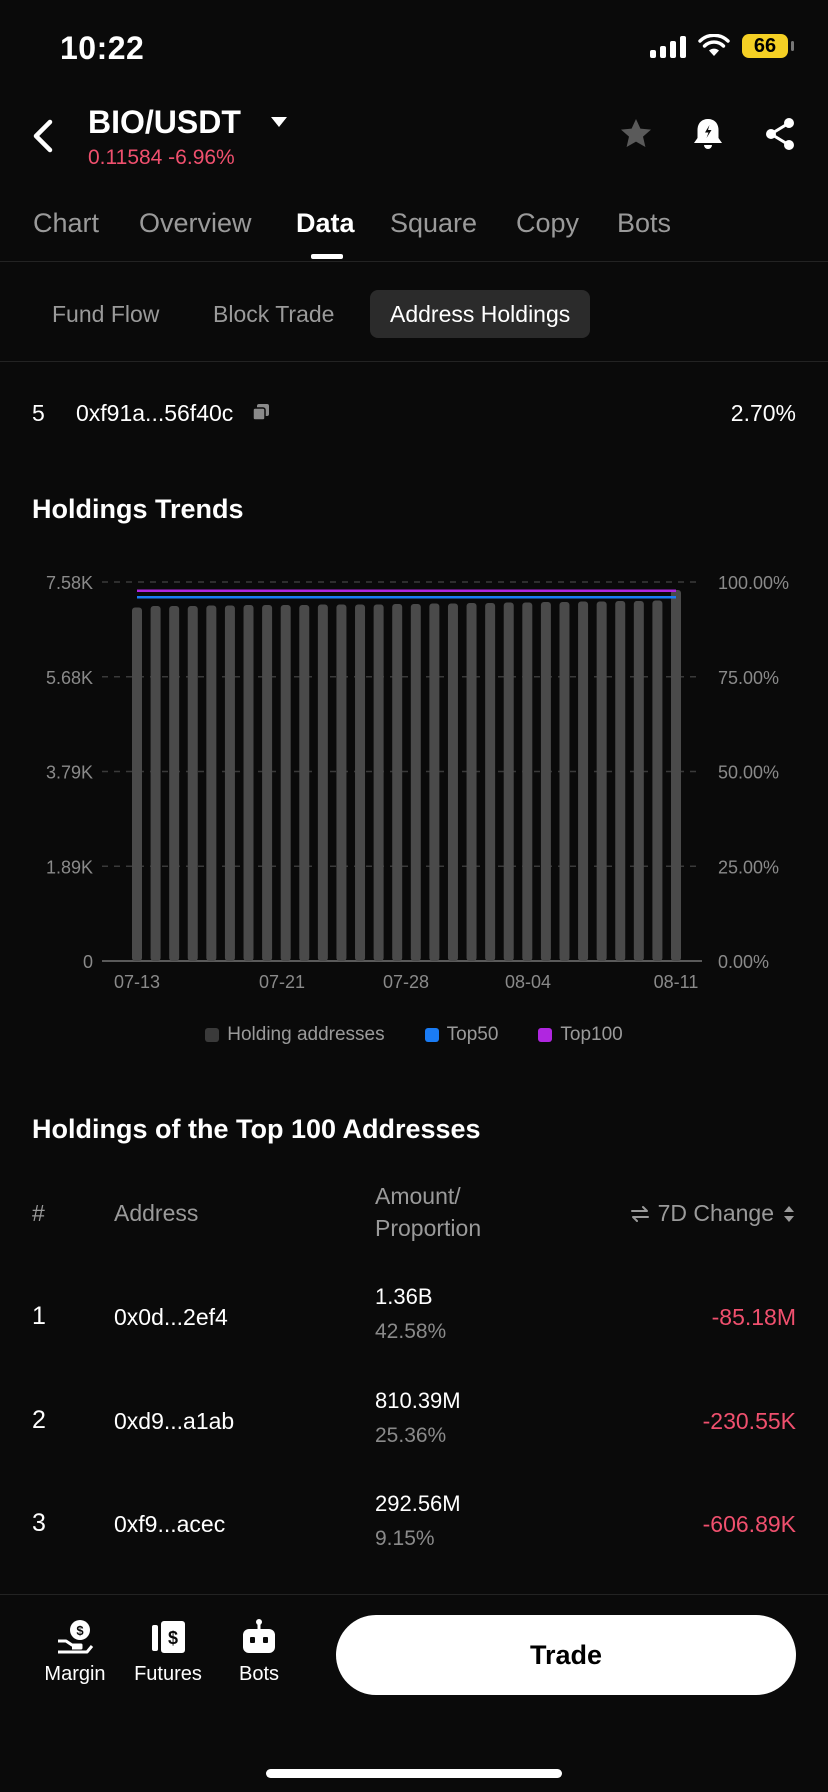 The height and width of the screenshot is (1792, 828). Describe the element at coordinates (406, 982) in the screenshot. I see `x-tick-label: 07-28` at that location.